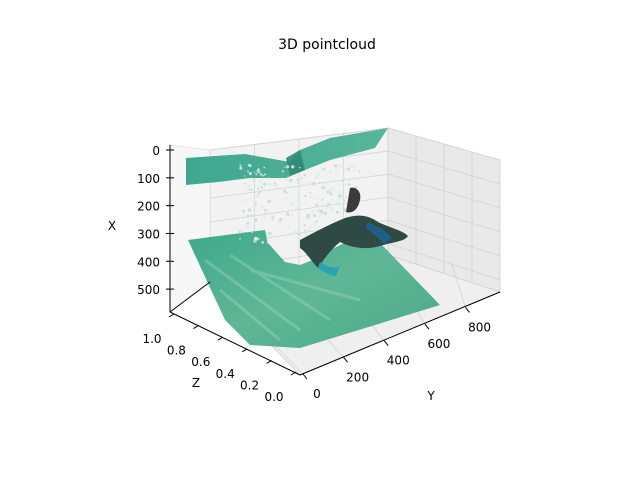 The height and width of the screenshot is (480, 640). Describe the element at coordinates (282, 297) in the screenshot. I see `floor-light-streaks` at that location.